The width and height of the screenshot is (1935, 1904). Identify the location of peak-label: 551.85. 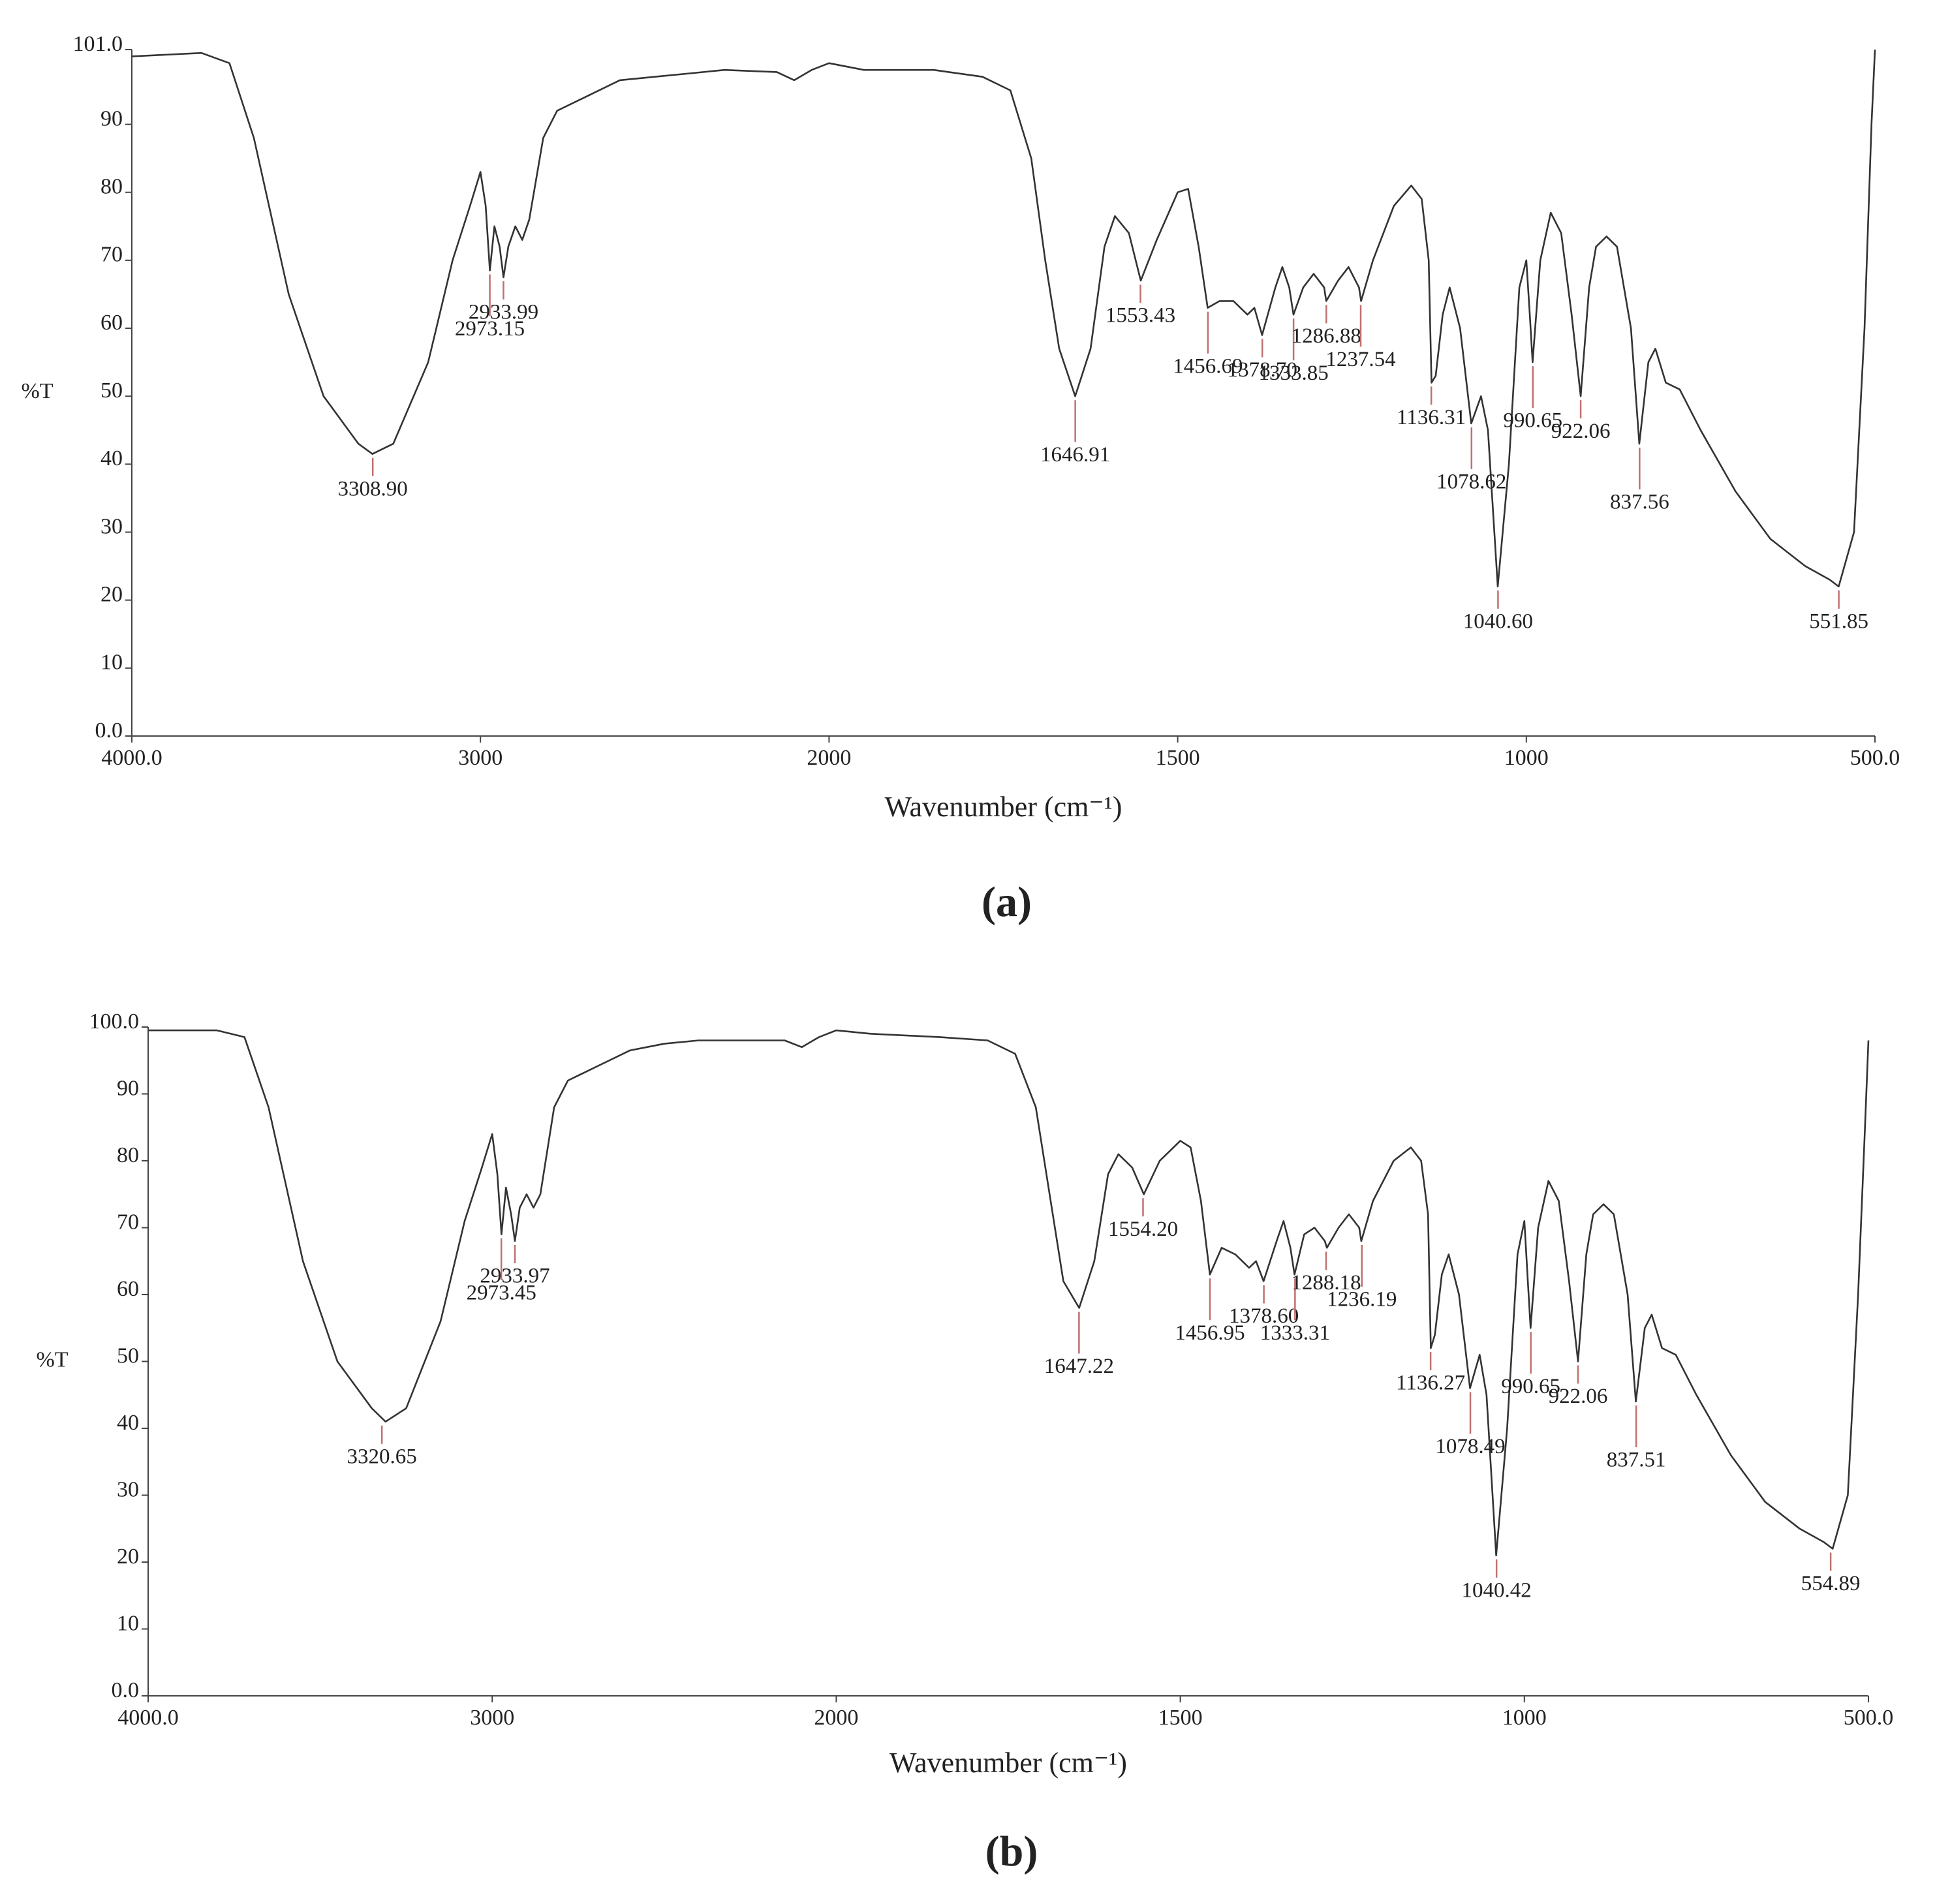
(1838, 621).